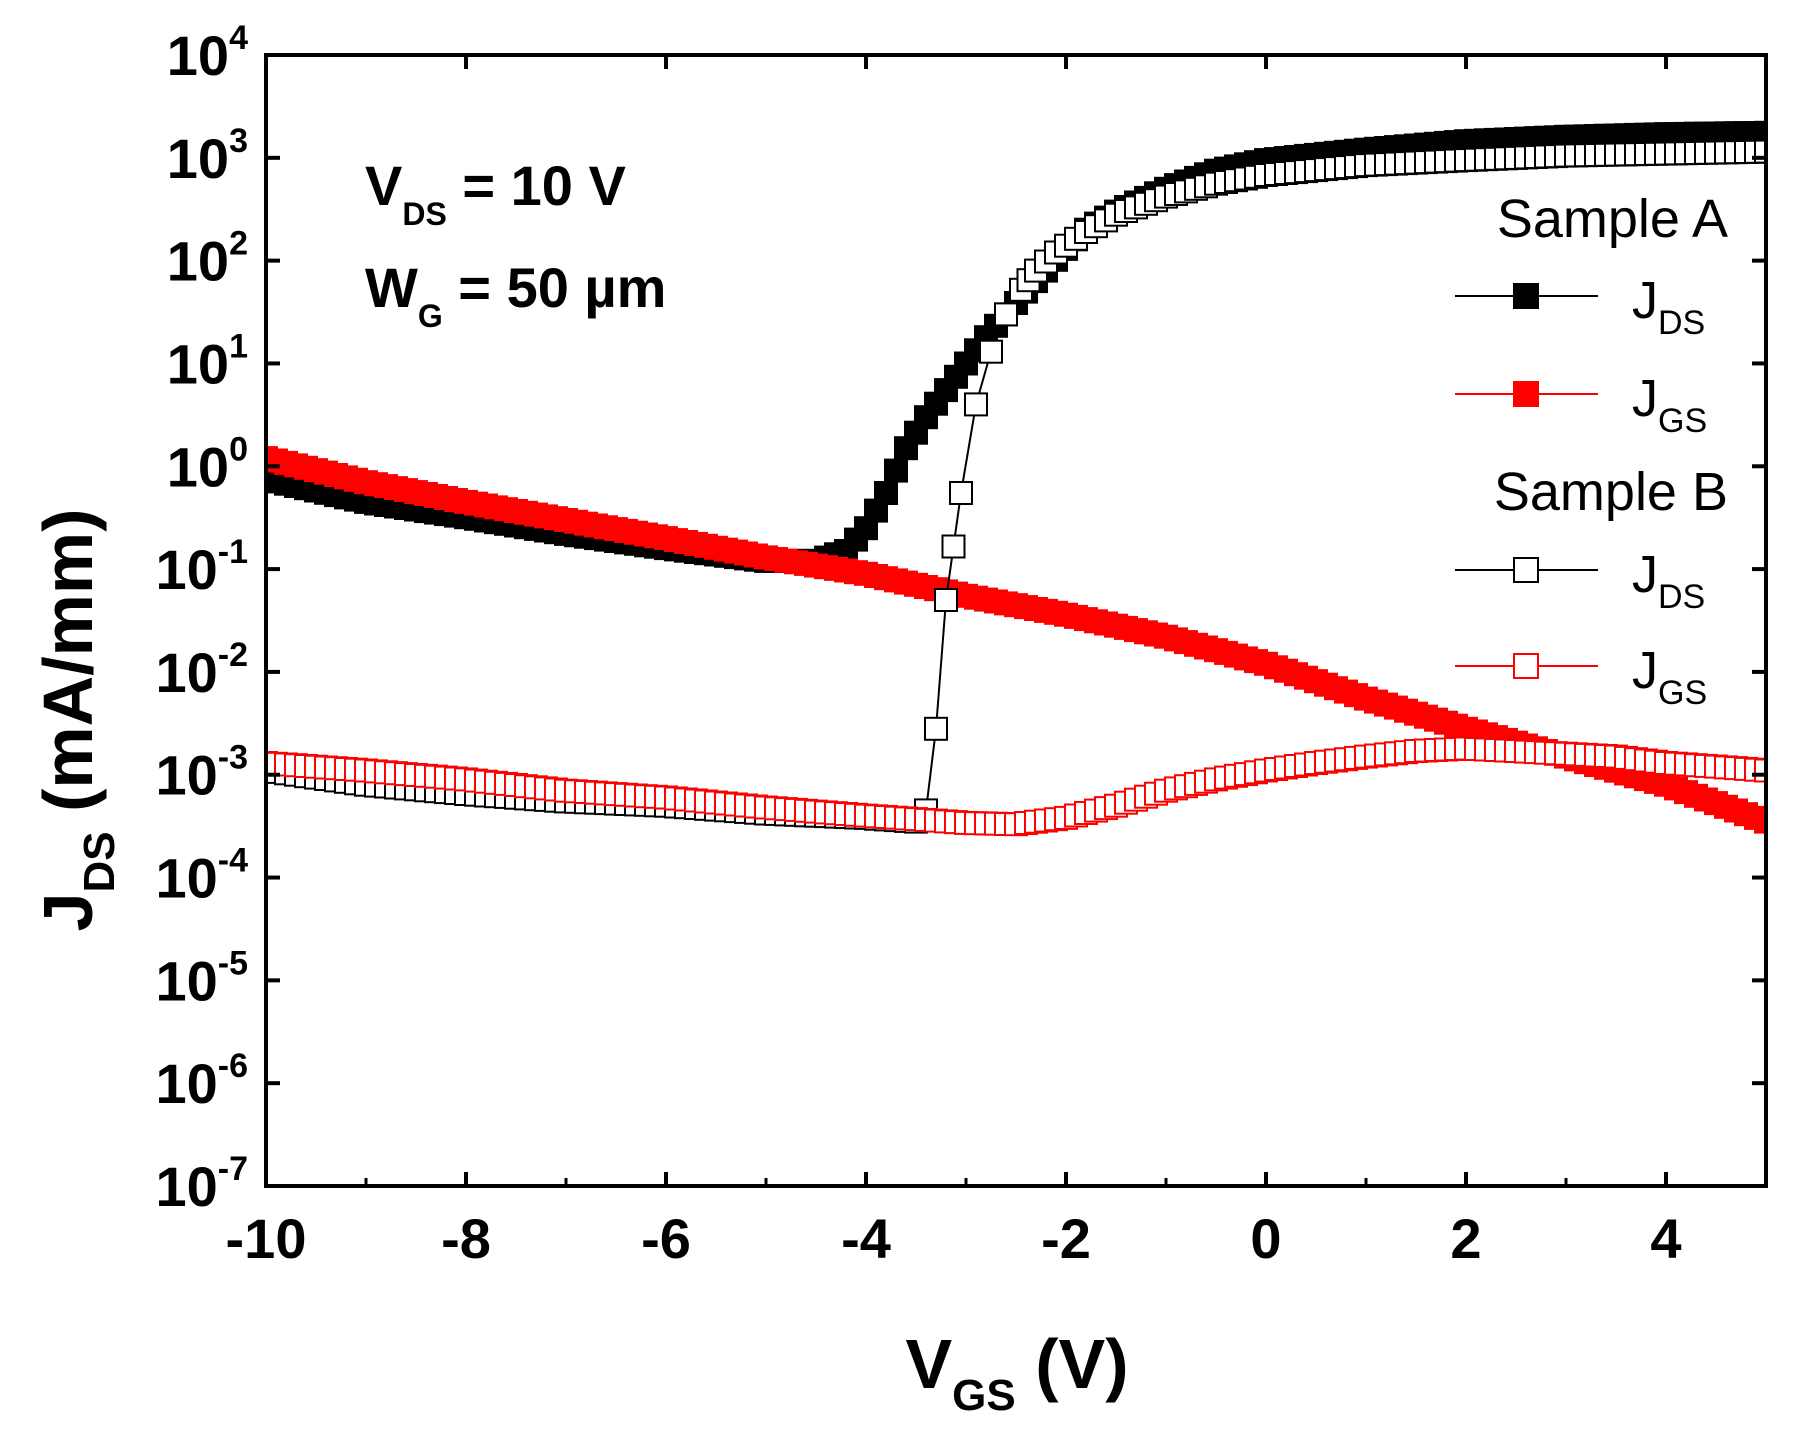 This screenshot has height=1437, width=1794. Describe the element at coordinates (1465, 1238) in the screenshot. I see `x-tick-label: 2` at that location.